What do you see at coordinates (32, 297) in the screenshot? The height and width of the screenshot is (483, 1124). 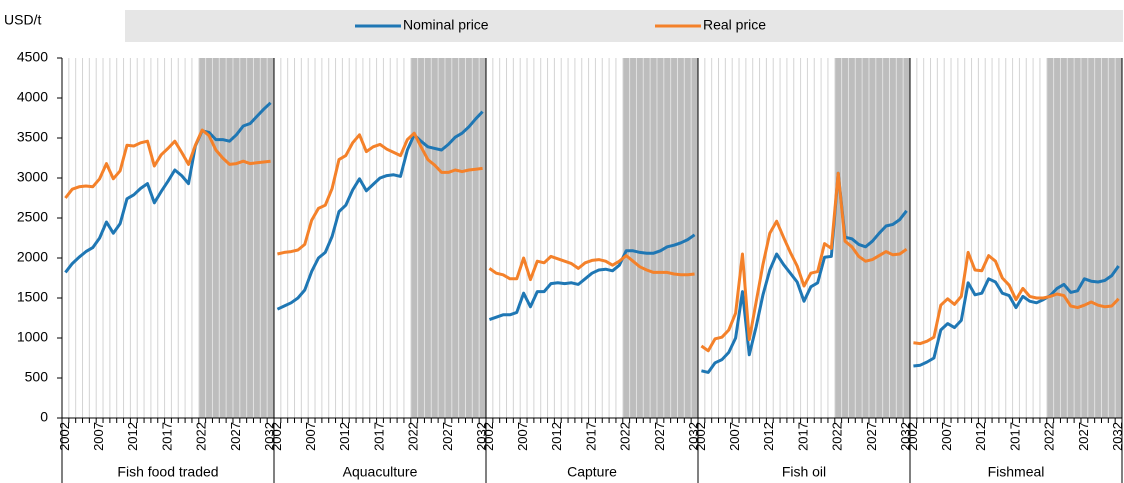 I see `y-tick-label: 1500` at bounding box center [32, 297].